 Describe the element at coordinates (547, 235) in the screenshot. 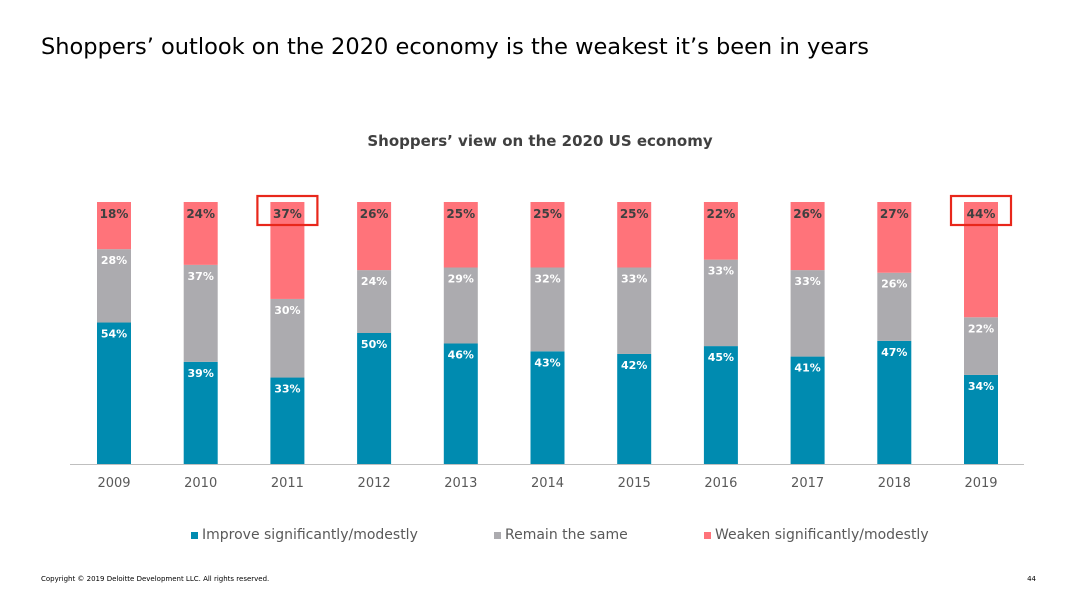

I see `bar-weaken-2014` at that location.